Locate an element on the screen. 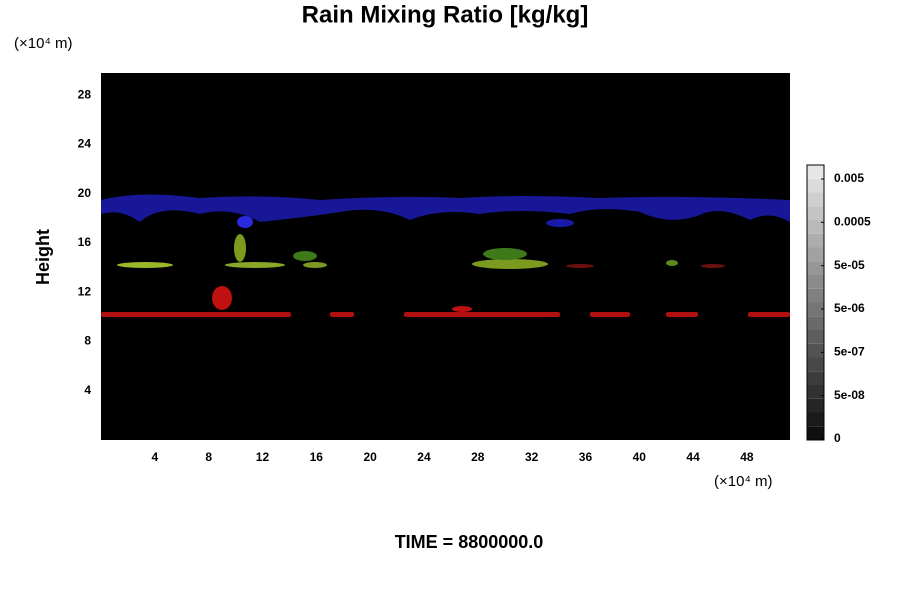 This screenshot has height=605, width=900. x-tick-label: 24 is located at coordinates (424, 457).